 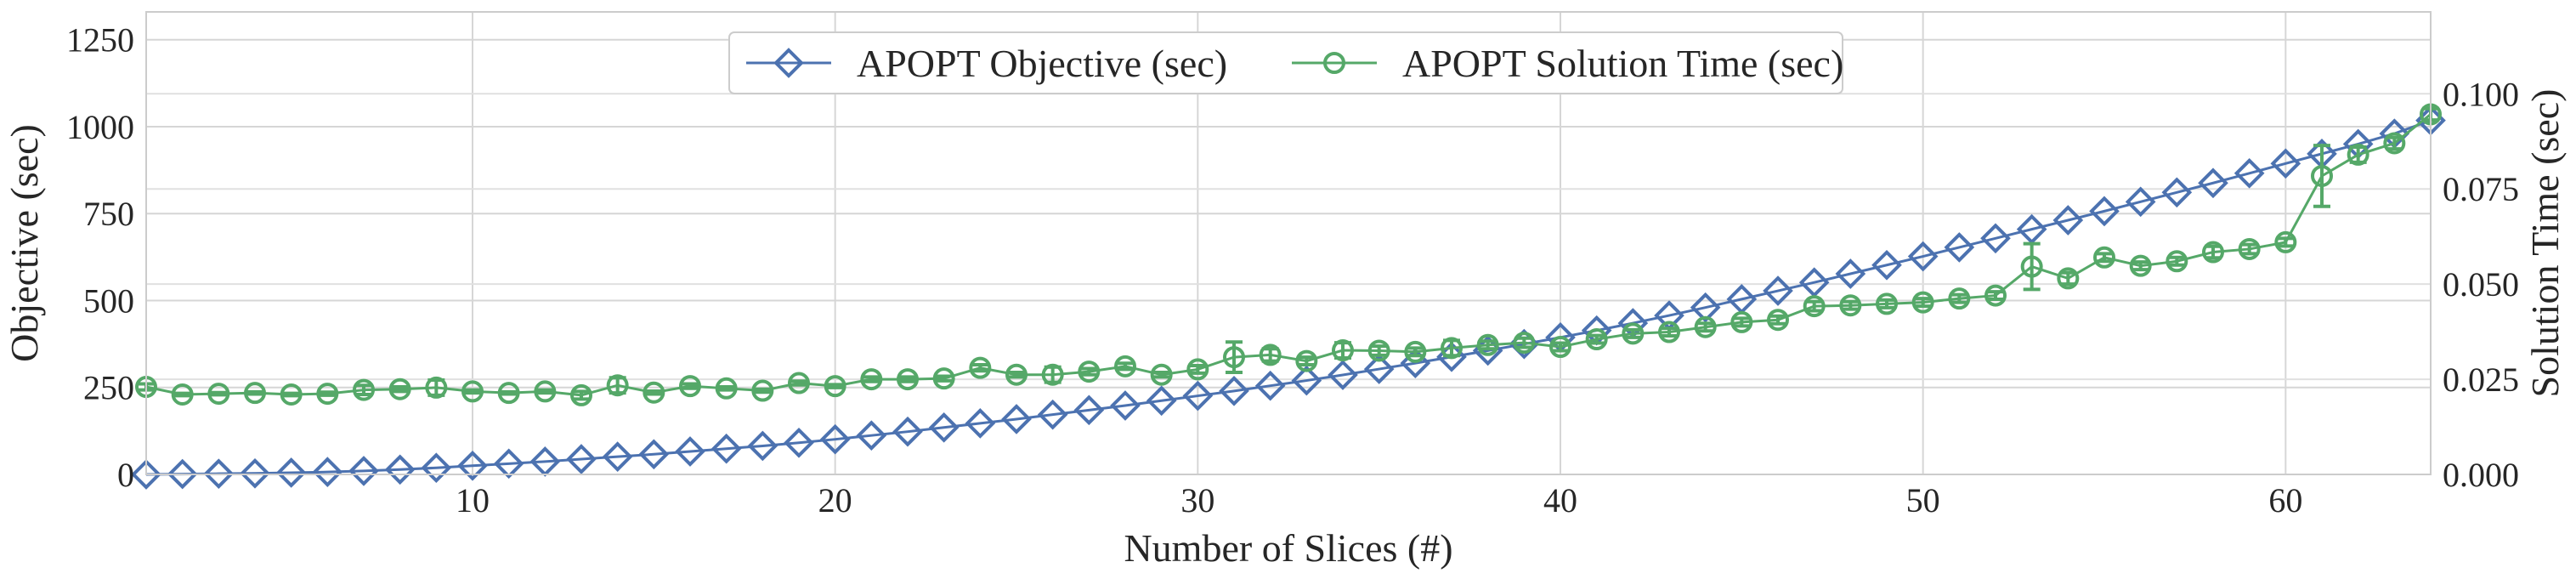 I want to click on x-tick-label: 10, so click(x=473, y=500).